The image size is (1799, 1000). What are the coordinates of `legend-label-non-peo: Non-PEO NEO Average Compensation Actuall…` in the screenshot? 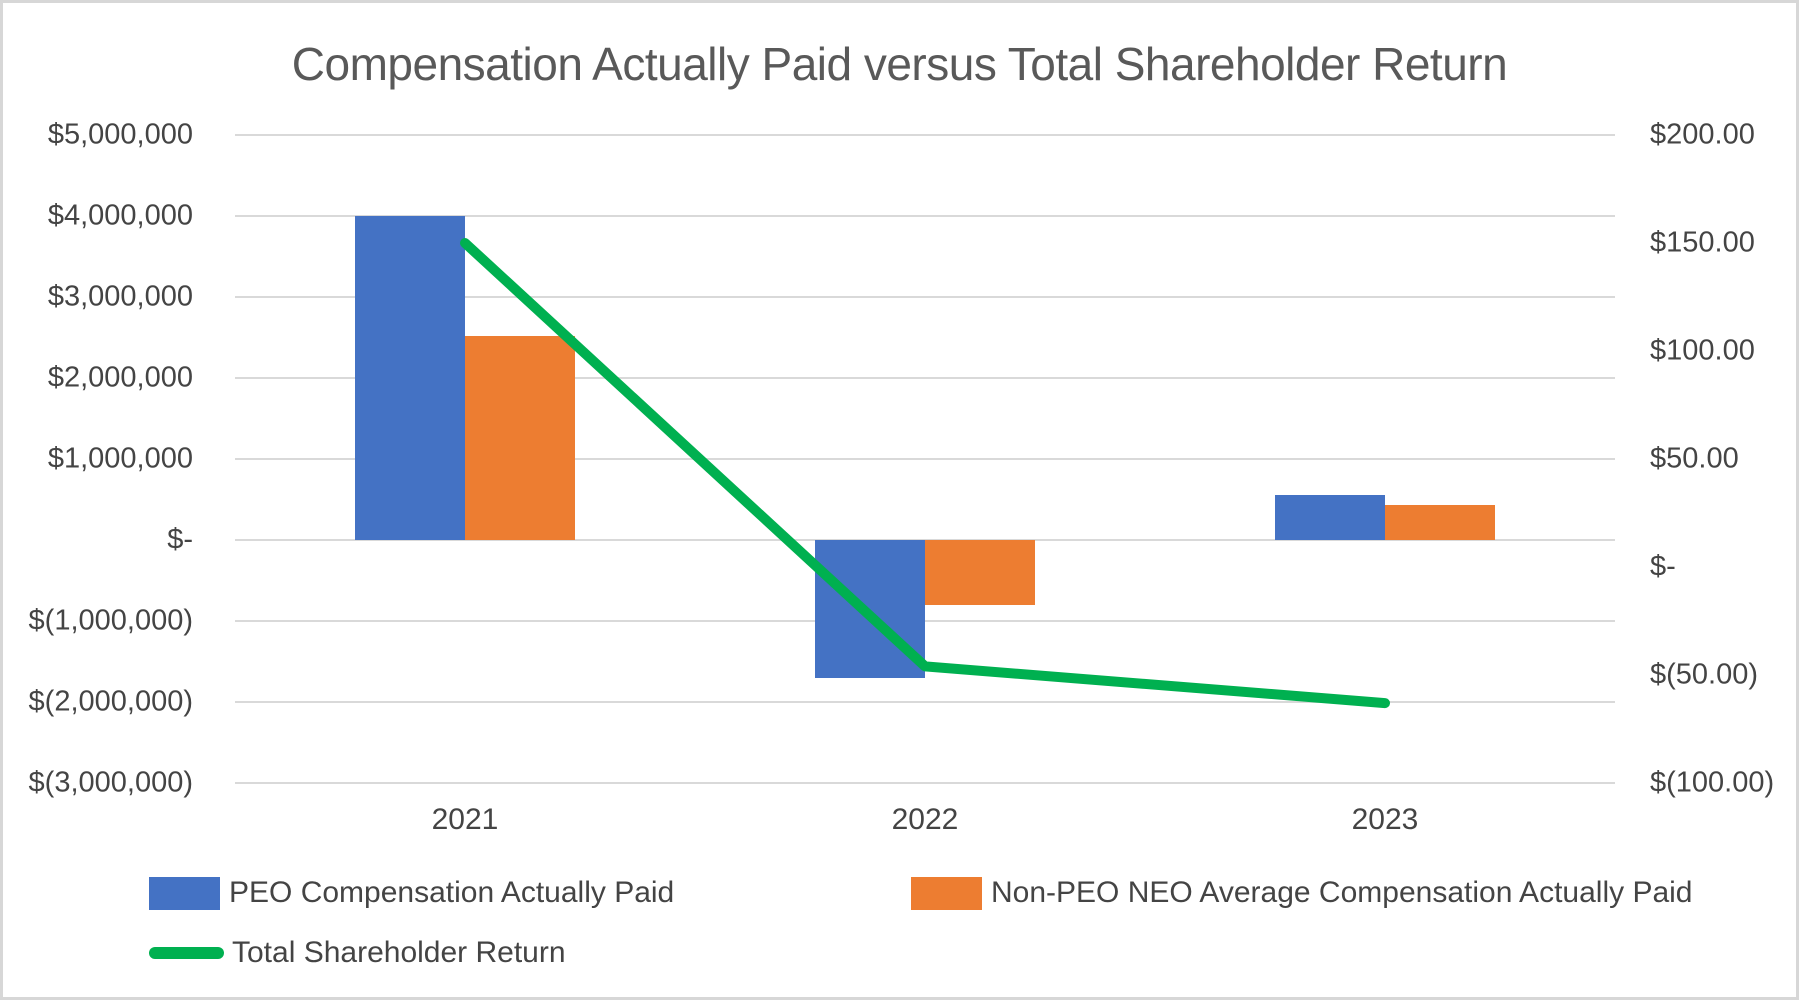 It's located at (1342, 892).